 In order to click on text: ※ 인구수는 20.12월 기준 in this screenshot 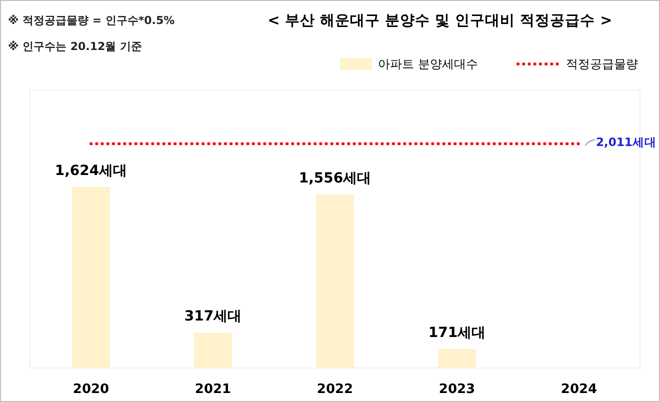, I will do `click(75, 46)`.